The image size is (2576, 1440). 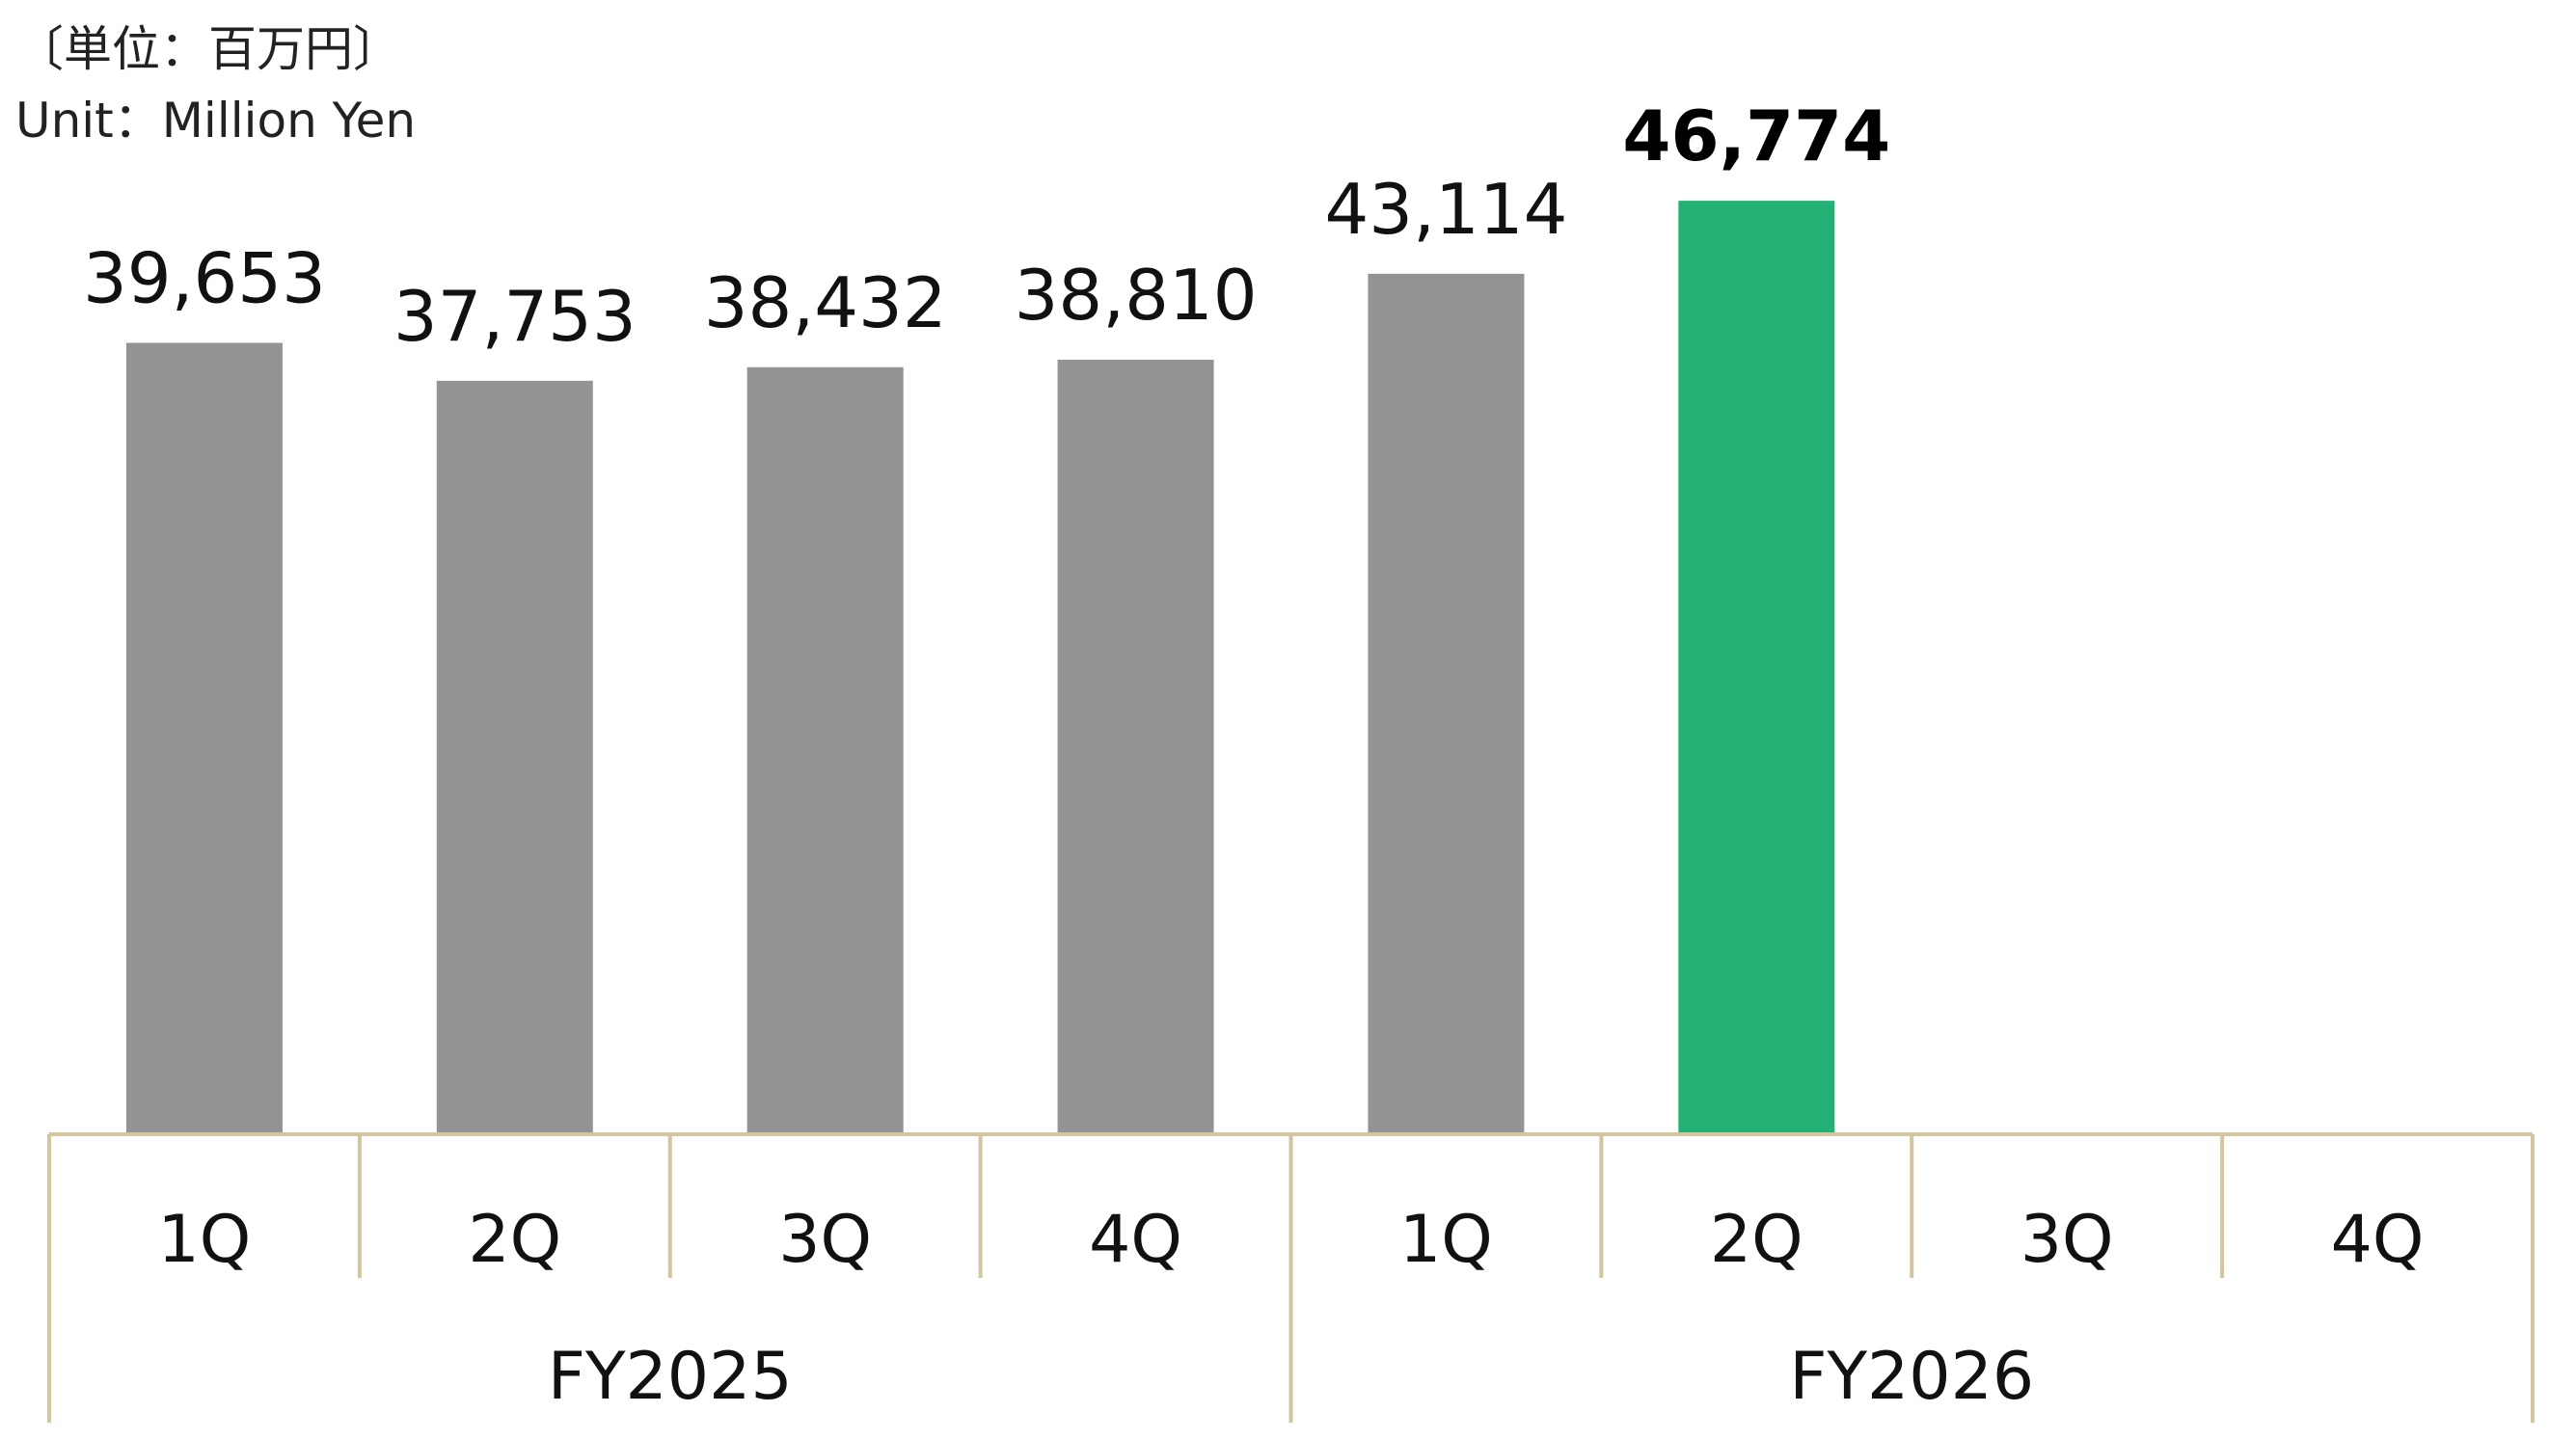 What do you see at coordinates (670, 1377) in the screenshot?
I see `fiscal-year-label: FY2025` at bounding box center [670, 1377].